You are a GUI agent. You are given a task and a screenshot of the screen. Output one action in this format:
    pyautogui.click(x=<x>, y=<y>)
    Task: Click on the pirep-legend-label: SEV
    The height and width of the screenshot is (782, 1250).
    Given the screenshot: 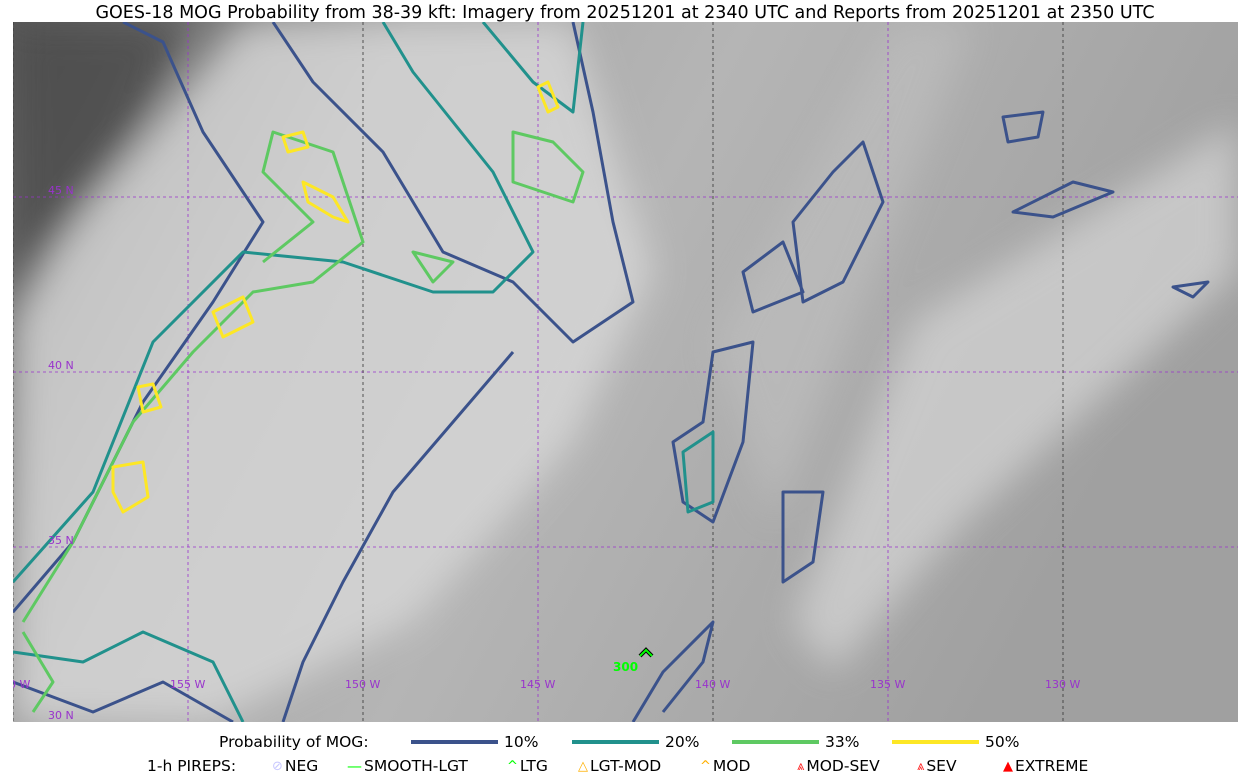 What is the action you would take?
    pyautogui.click(x=941, y=766)
    